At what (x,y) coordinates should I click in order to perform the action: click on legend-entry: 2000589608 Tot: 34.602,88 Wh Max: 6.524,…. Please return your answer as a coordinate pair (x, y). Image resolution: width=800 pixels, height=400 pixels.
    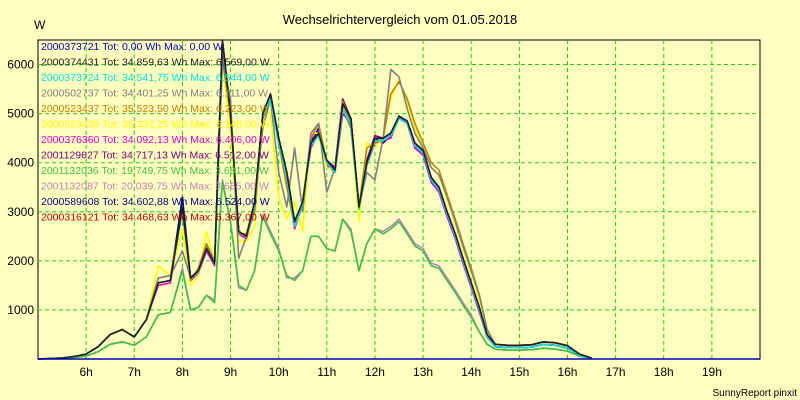
    Looking at the image, I should click on (155, 202).